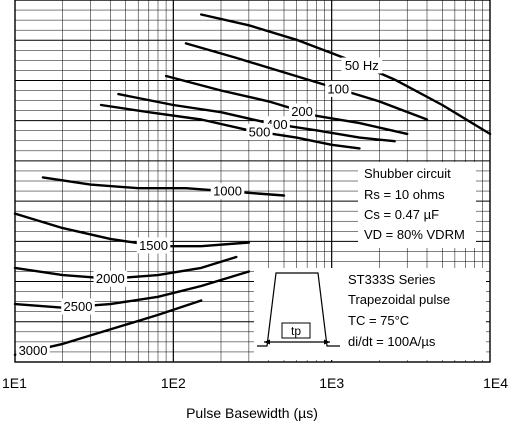 The height and width of the screenshot is (430, 514). Describe the element at coordinates (331, 383) in the screenshot. I see `x-tick-label: 1E3` at that location.